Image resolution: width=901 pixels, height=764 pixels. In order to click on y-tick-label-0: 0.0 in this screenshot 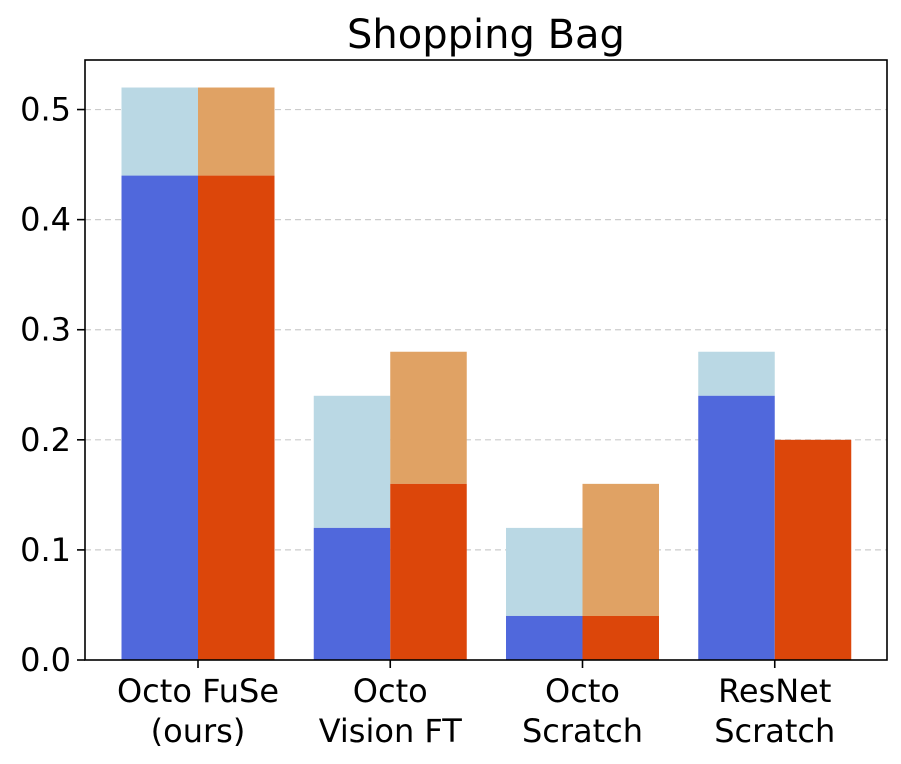, I will do `click(45, 660)`.